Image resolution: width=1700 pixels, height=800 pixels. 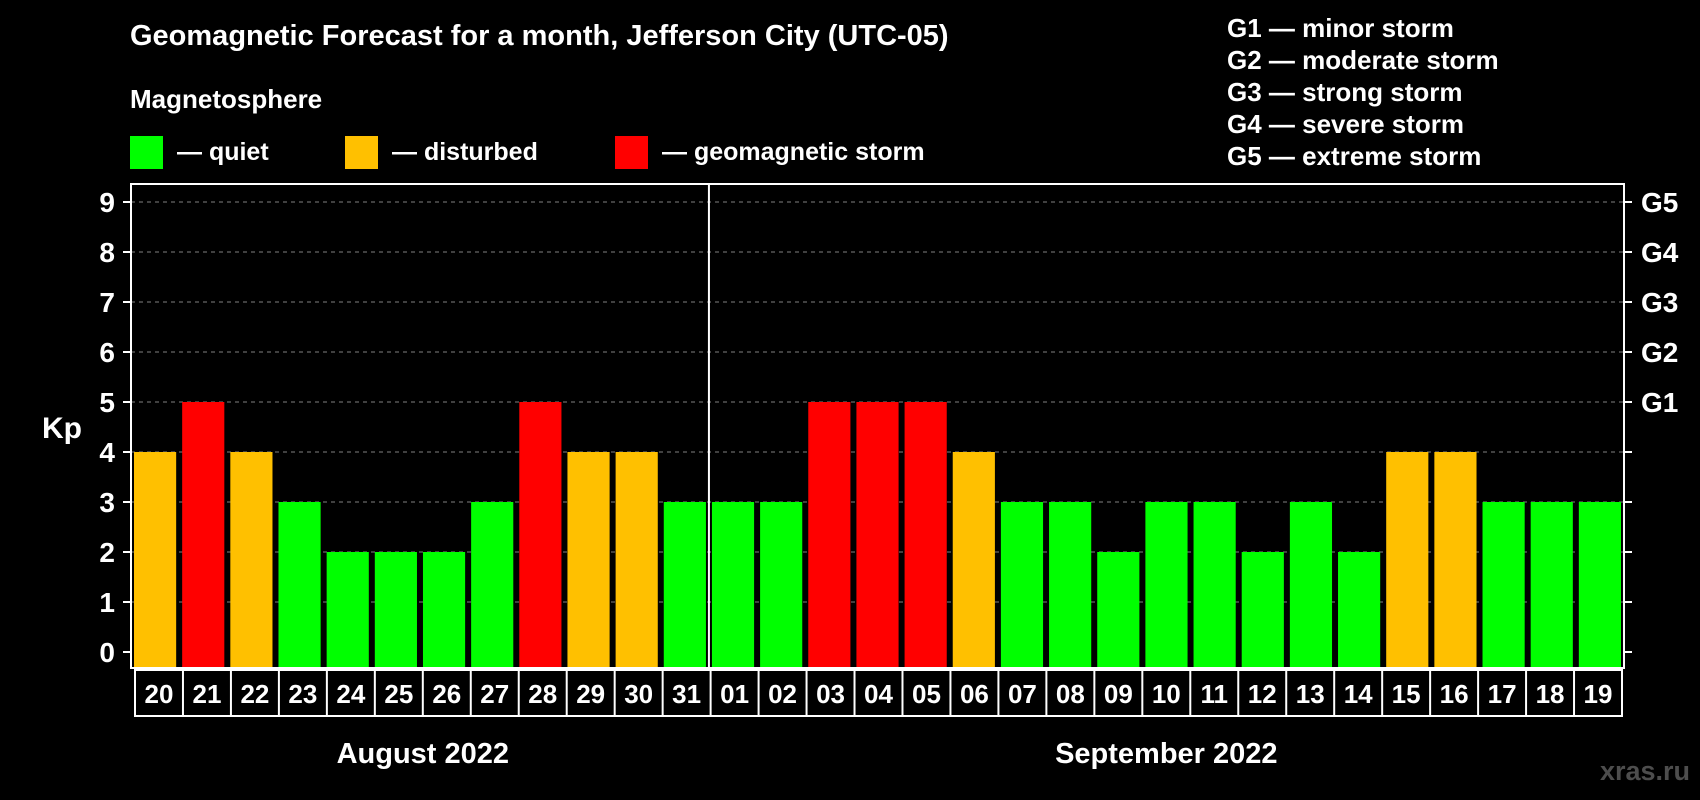 What do you see at coordinates (686, 694) in the screenshot?
I see `date-label: 31` at bounding box center [686, 694].